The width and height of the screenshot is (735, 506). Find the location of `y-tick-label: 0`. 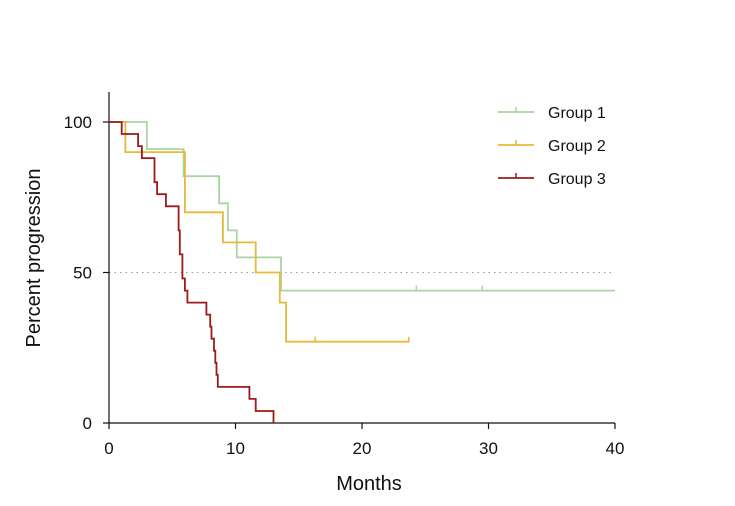

y-tick-label: 0 is located at coordinates (87, 423).